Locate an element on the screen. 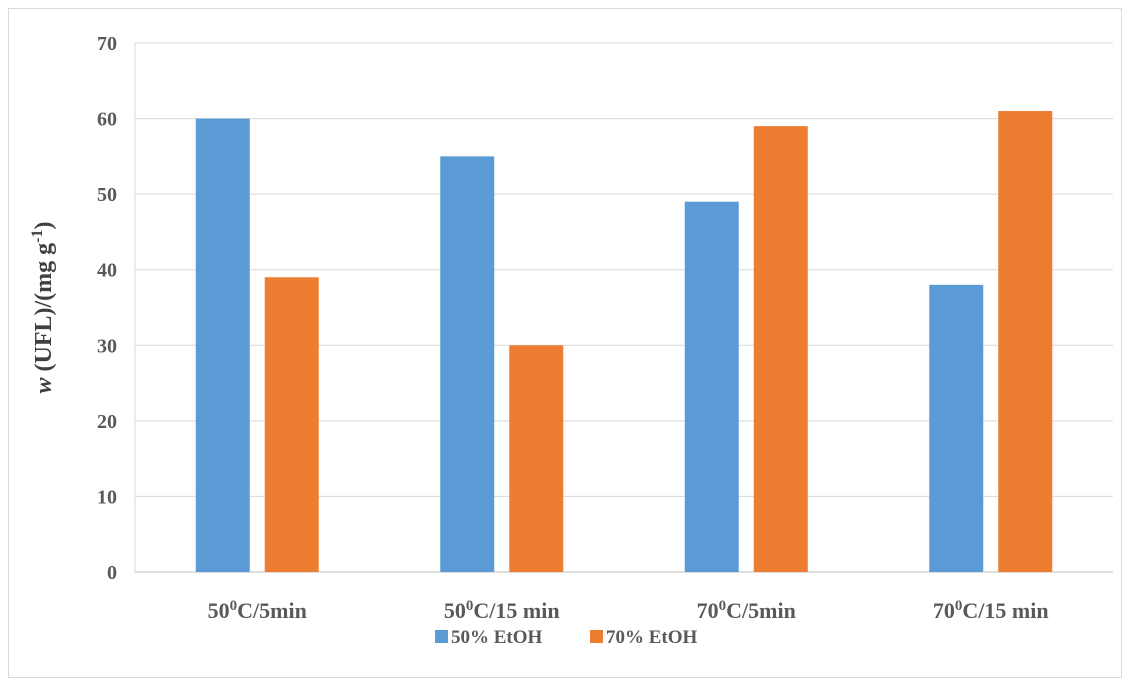 The width and height of the screenshot is (1131, 687). x-tick-labels: 500C/5min 500C/15 min 700C/5min 700C/15 min is located at coordinates (628, 610).